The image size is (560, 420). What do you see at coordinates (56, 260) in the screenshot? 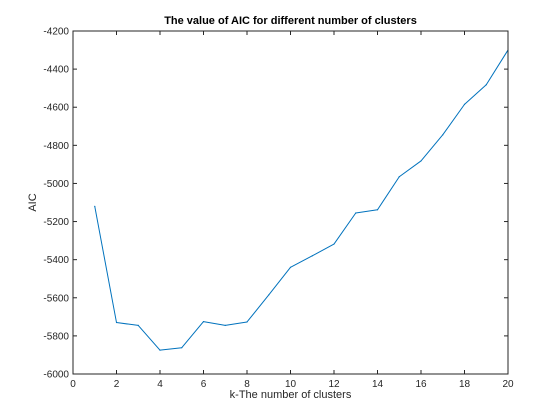
I see `y-tick-label: -5400` at bounding box center [56, 260].